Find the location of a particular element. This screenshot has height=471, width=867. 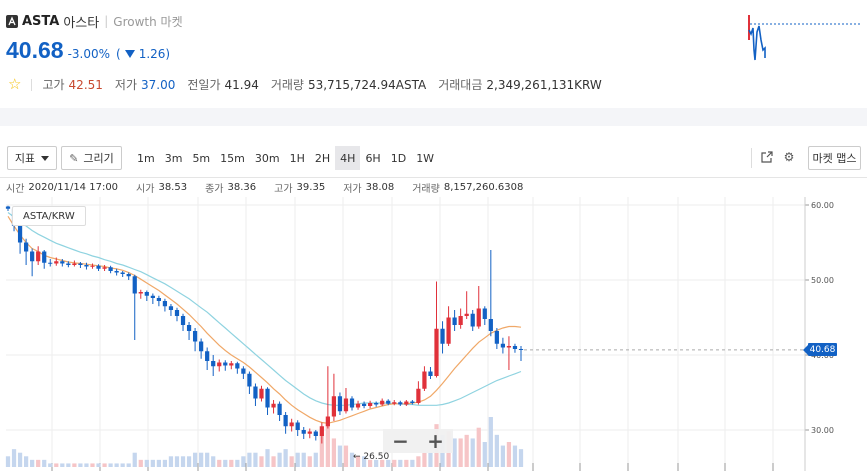

y-tick-label-1: 50.00 is located at coordinates (822, 280).